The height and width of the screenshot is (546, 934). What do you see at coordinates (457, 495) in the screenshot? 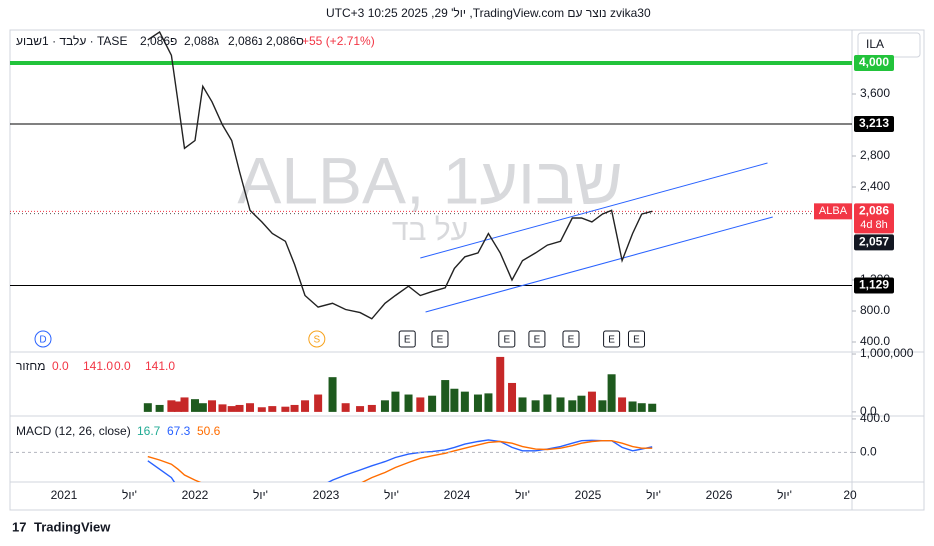
I see `x-tick-label: 2024` at bounding box center [457, 495].